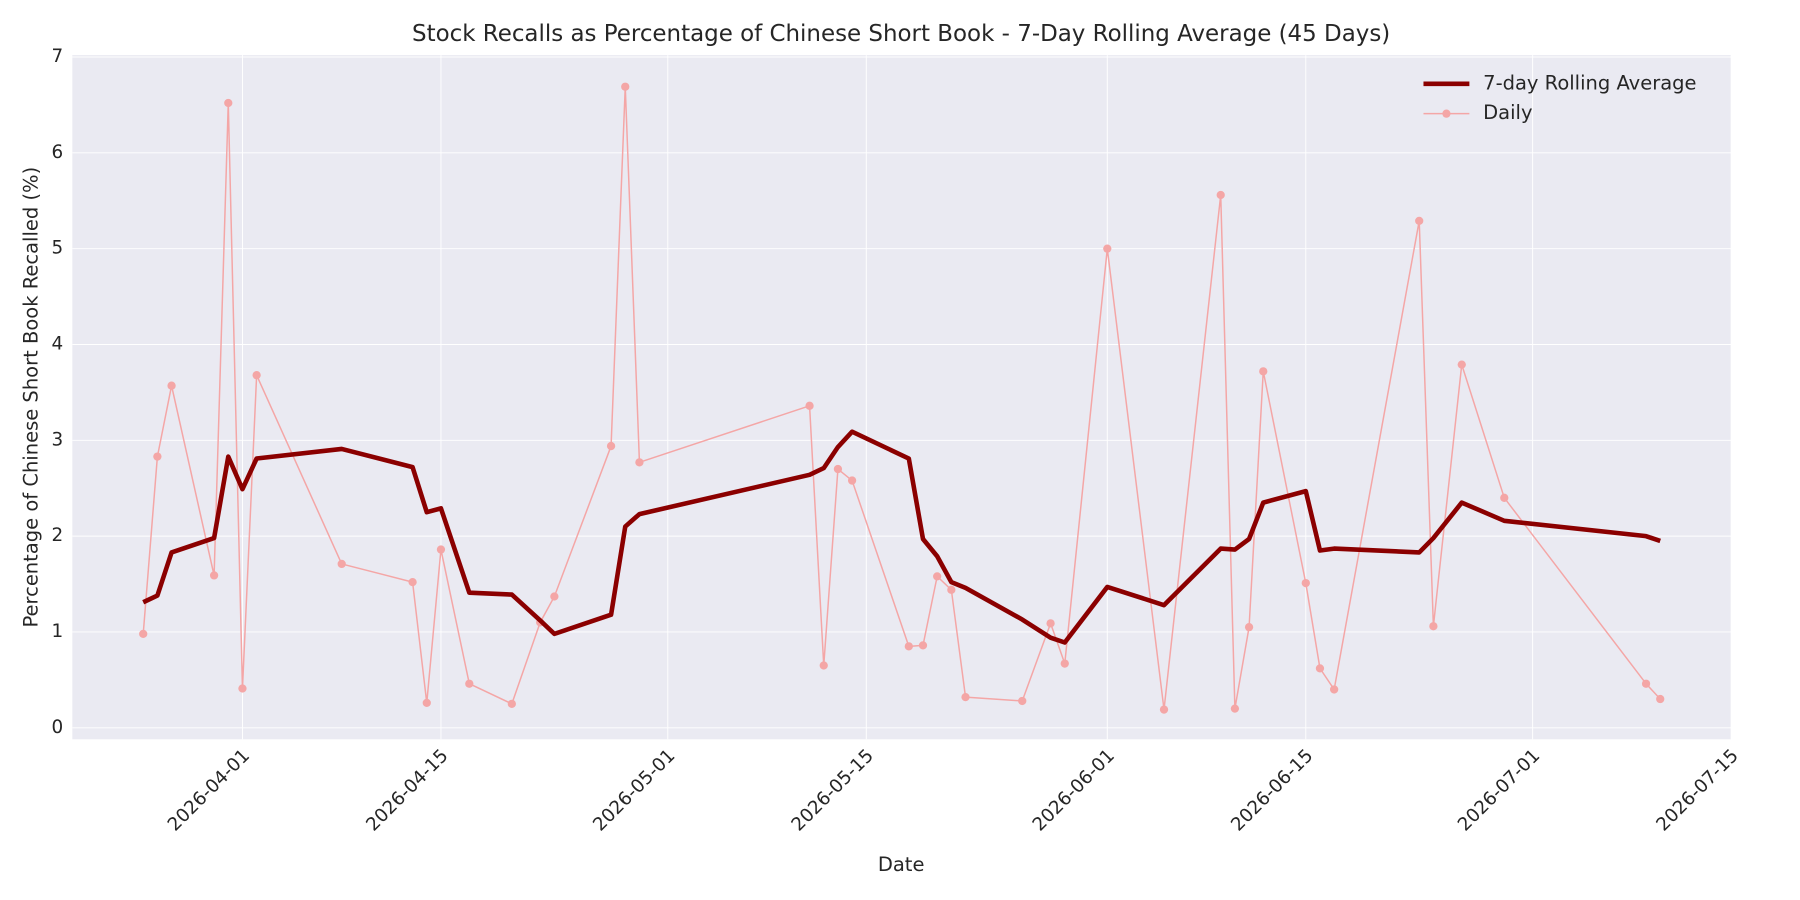 The height and width of the screenshot is (900, 1800). Describe the element at coordinates (57, 535) in the screenshot. I see `y-tick-label: 2` at that location.